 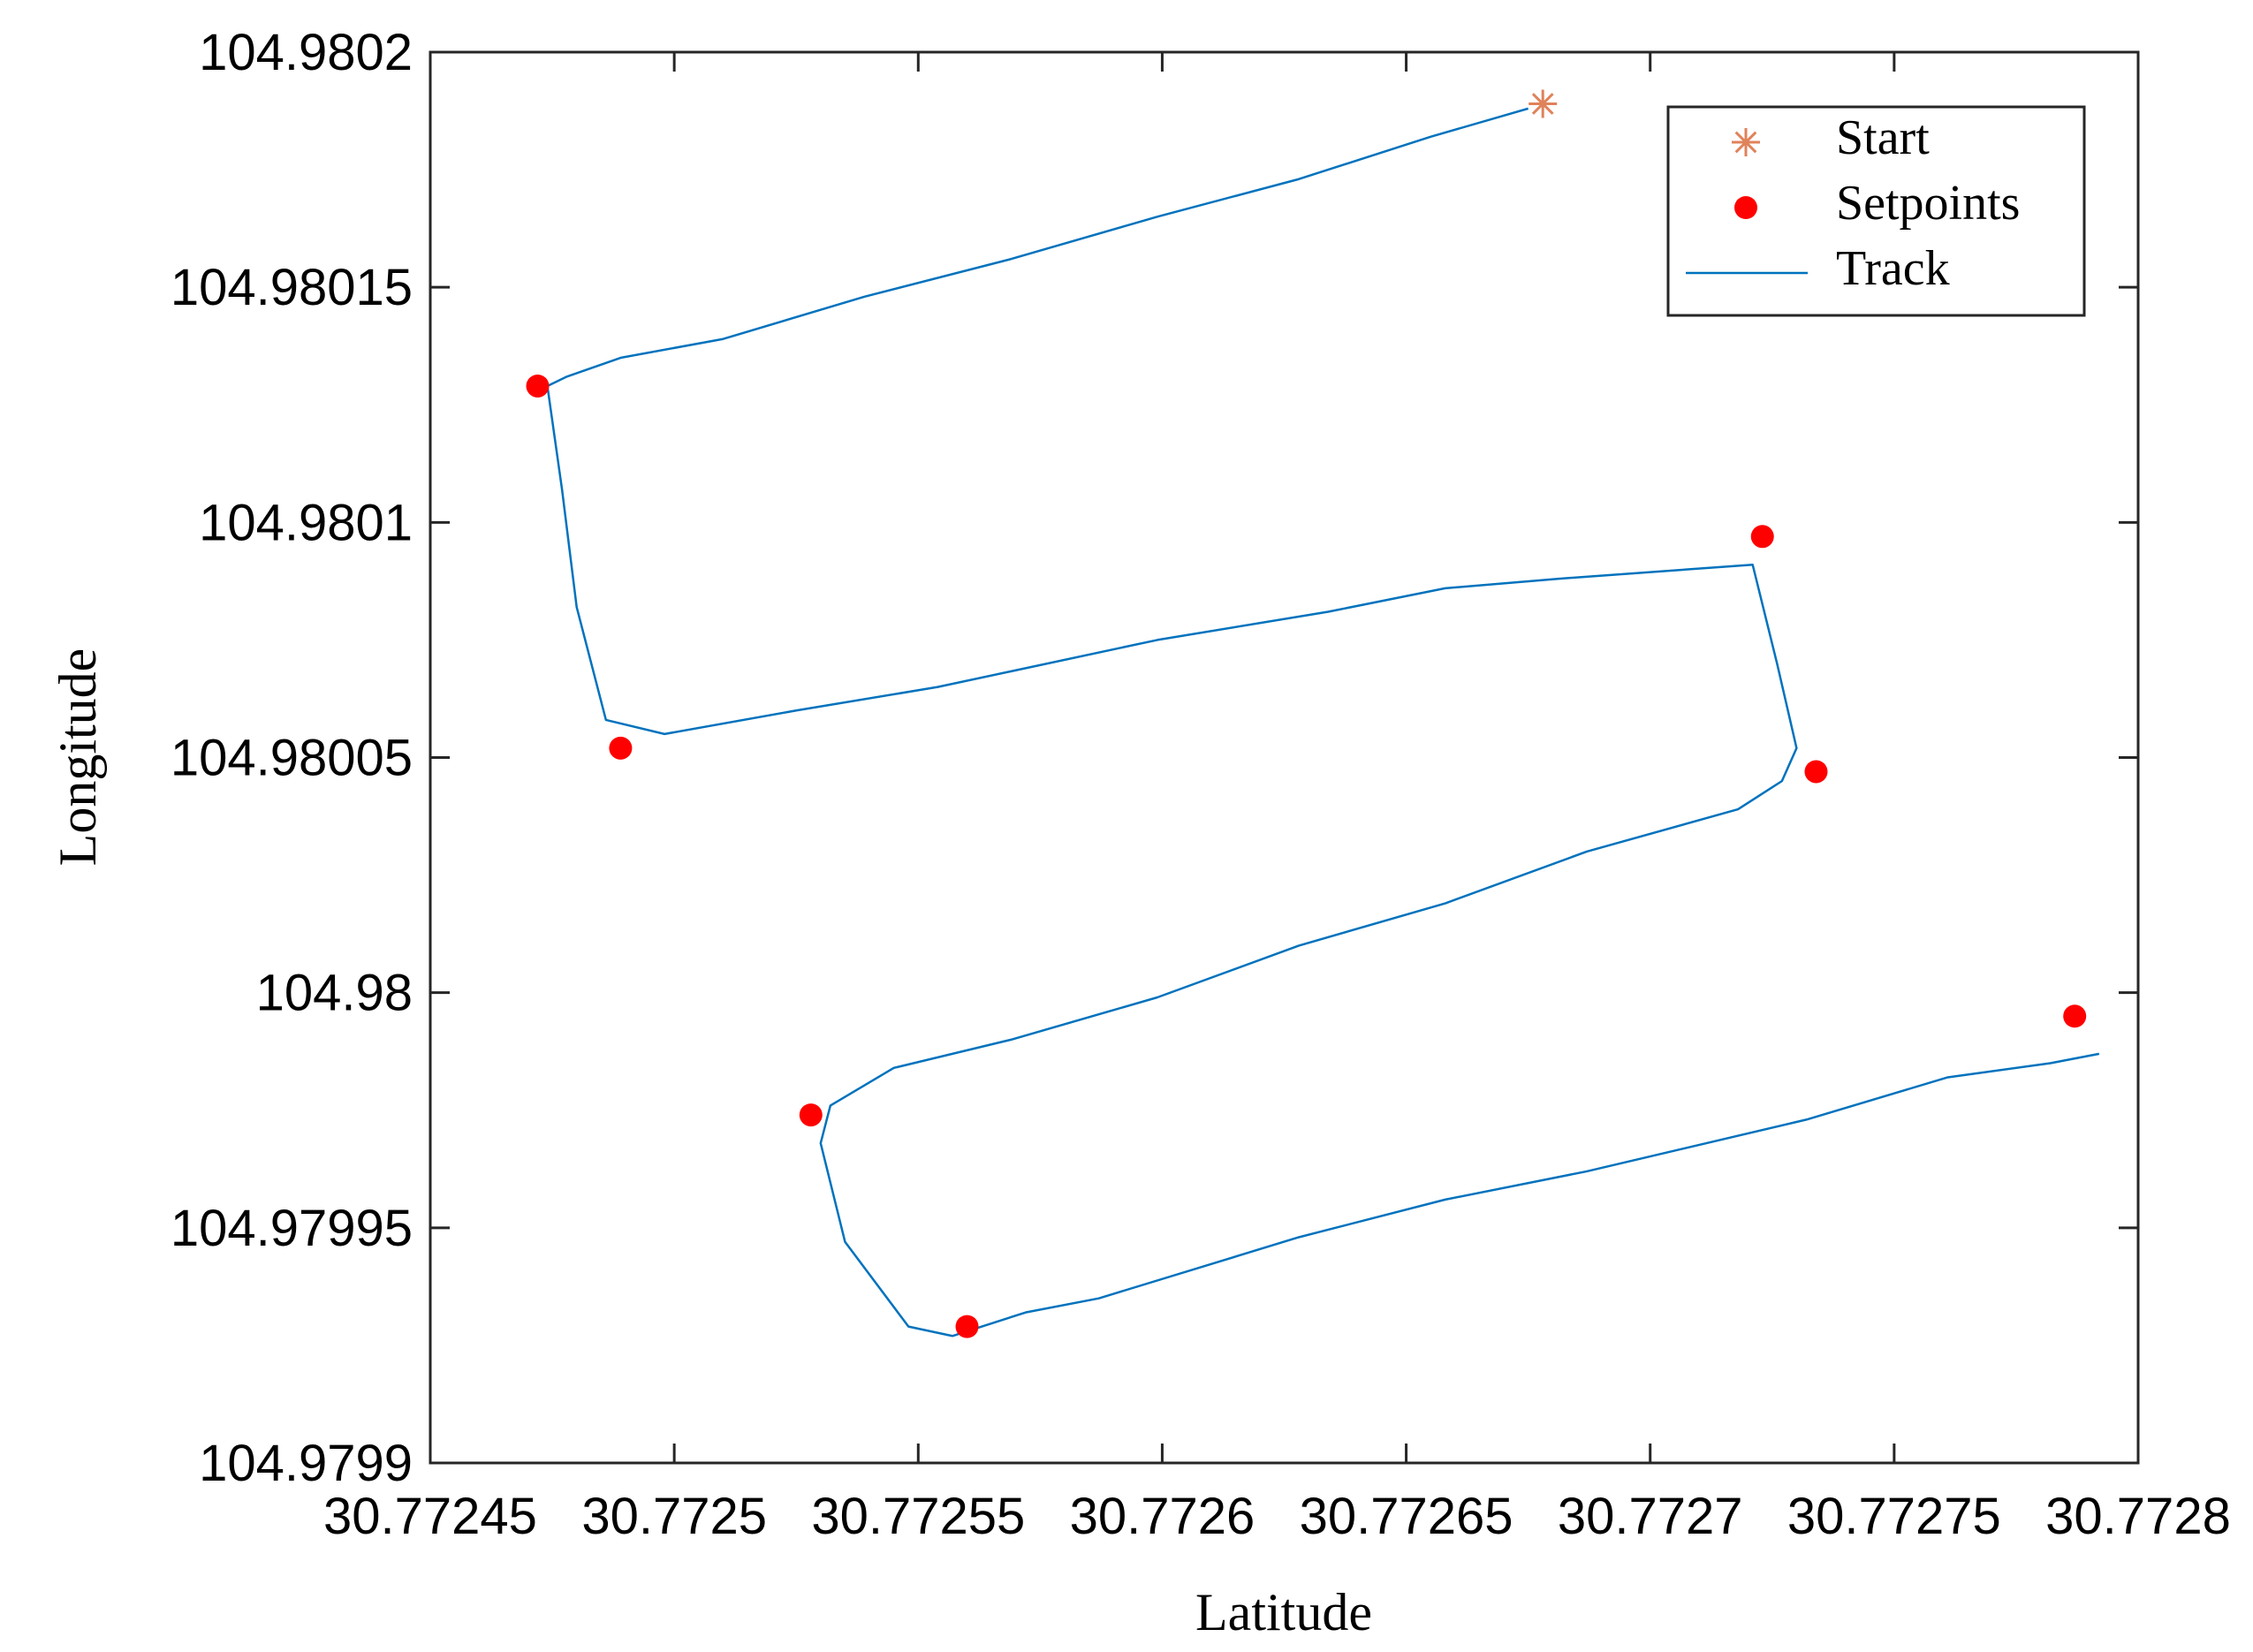 What do you see at coordinates (306, 52) in the screenshot?
I see `y-tick-label: 104.9802` at bounding box center [306, 52].